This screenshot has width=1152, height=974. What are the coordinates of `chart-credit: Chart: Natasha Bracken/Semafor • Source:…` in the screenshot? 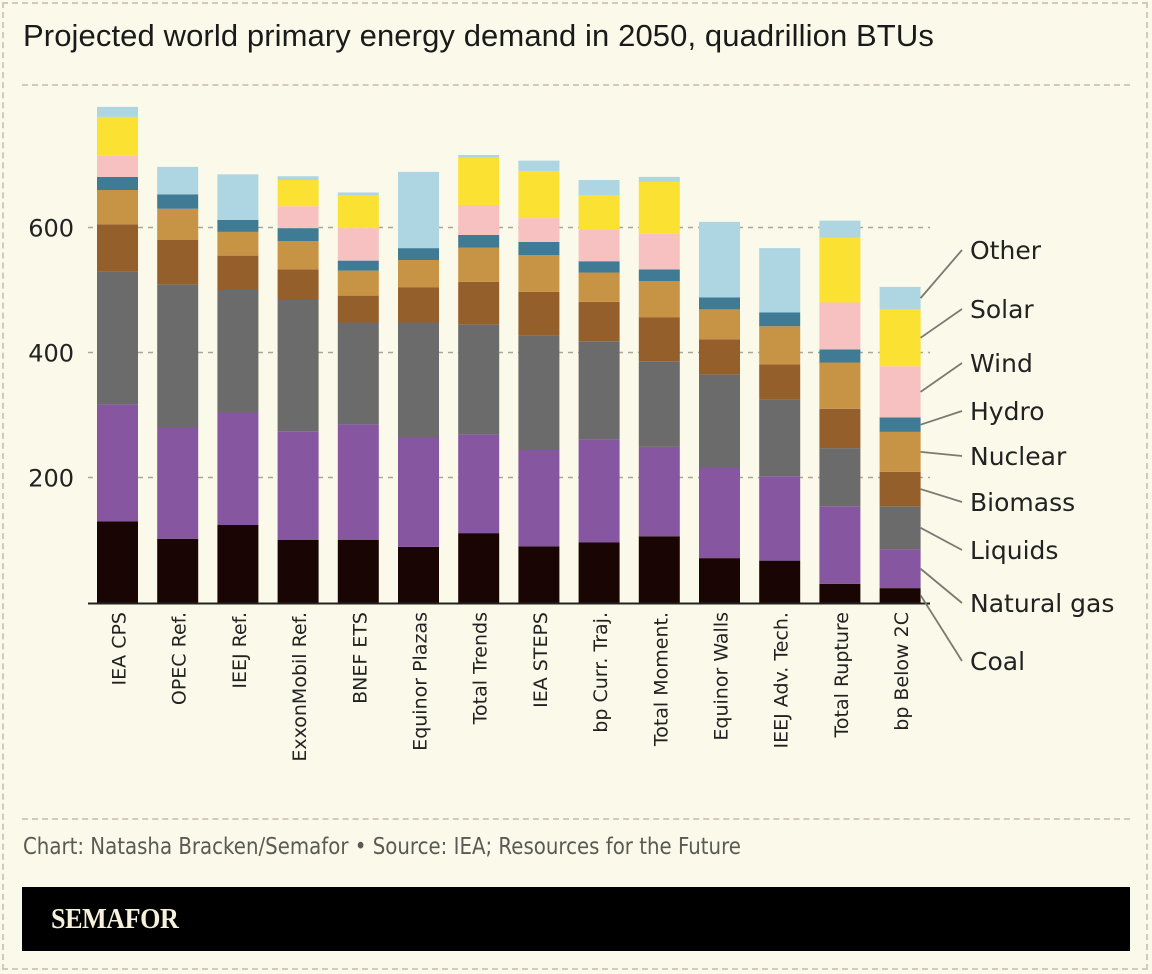 It's located at (382, 847).